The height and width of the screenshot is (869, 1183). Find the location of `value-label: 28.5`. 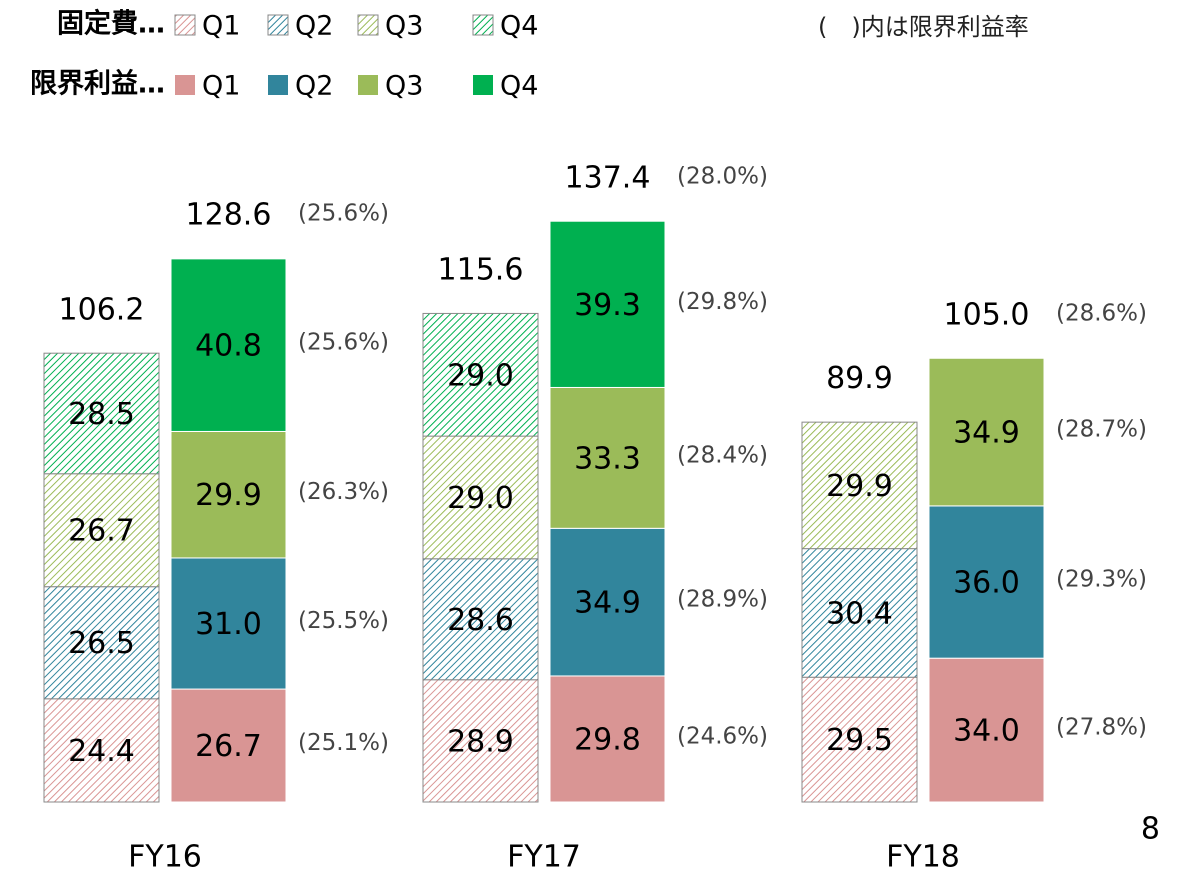

value-label: 28.5 is located at coordinates (101, 414).